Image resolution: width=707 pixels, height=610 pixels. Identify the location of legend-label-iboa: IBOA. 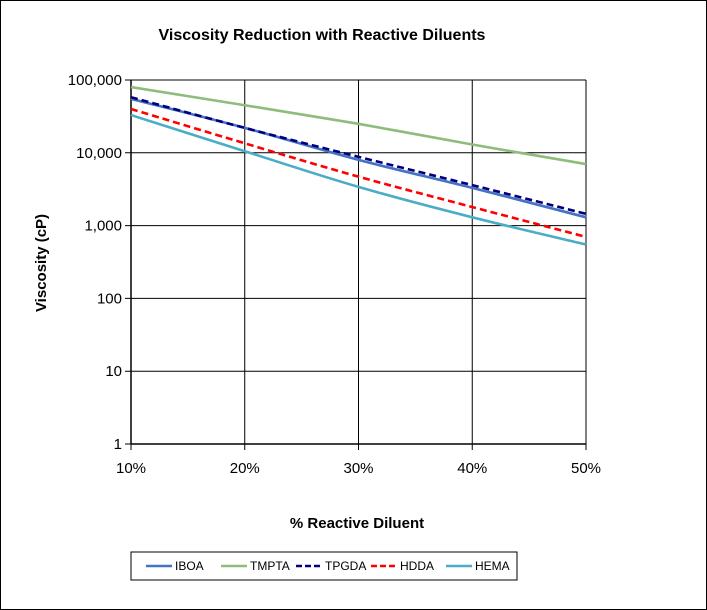
(189, 566).